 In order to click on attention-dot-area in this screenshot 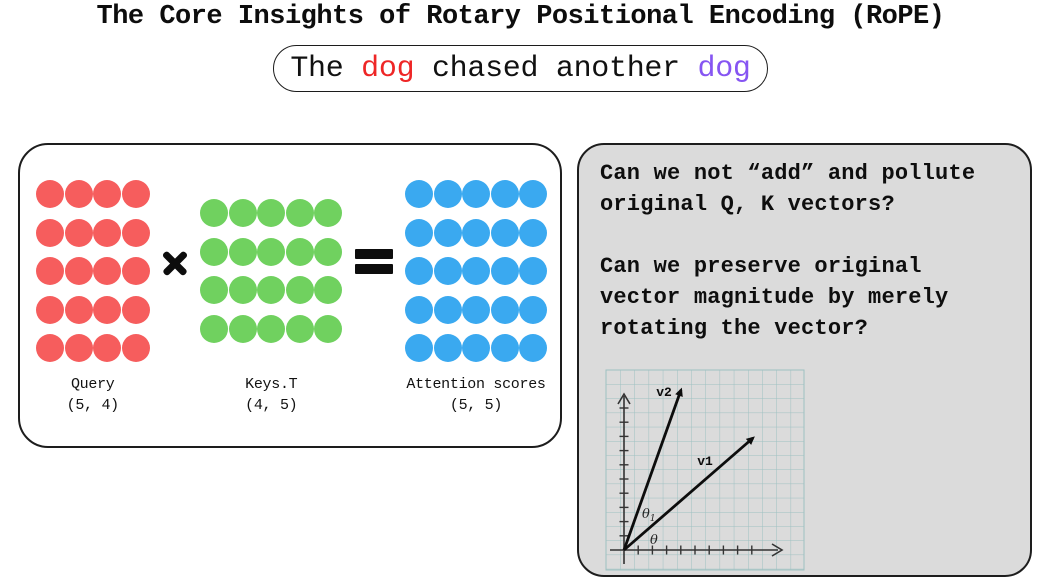, I will do `click(476, 271)`.